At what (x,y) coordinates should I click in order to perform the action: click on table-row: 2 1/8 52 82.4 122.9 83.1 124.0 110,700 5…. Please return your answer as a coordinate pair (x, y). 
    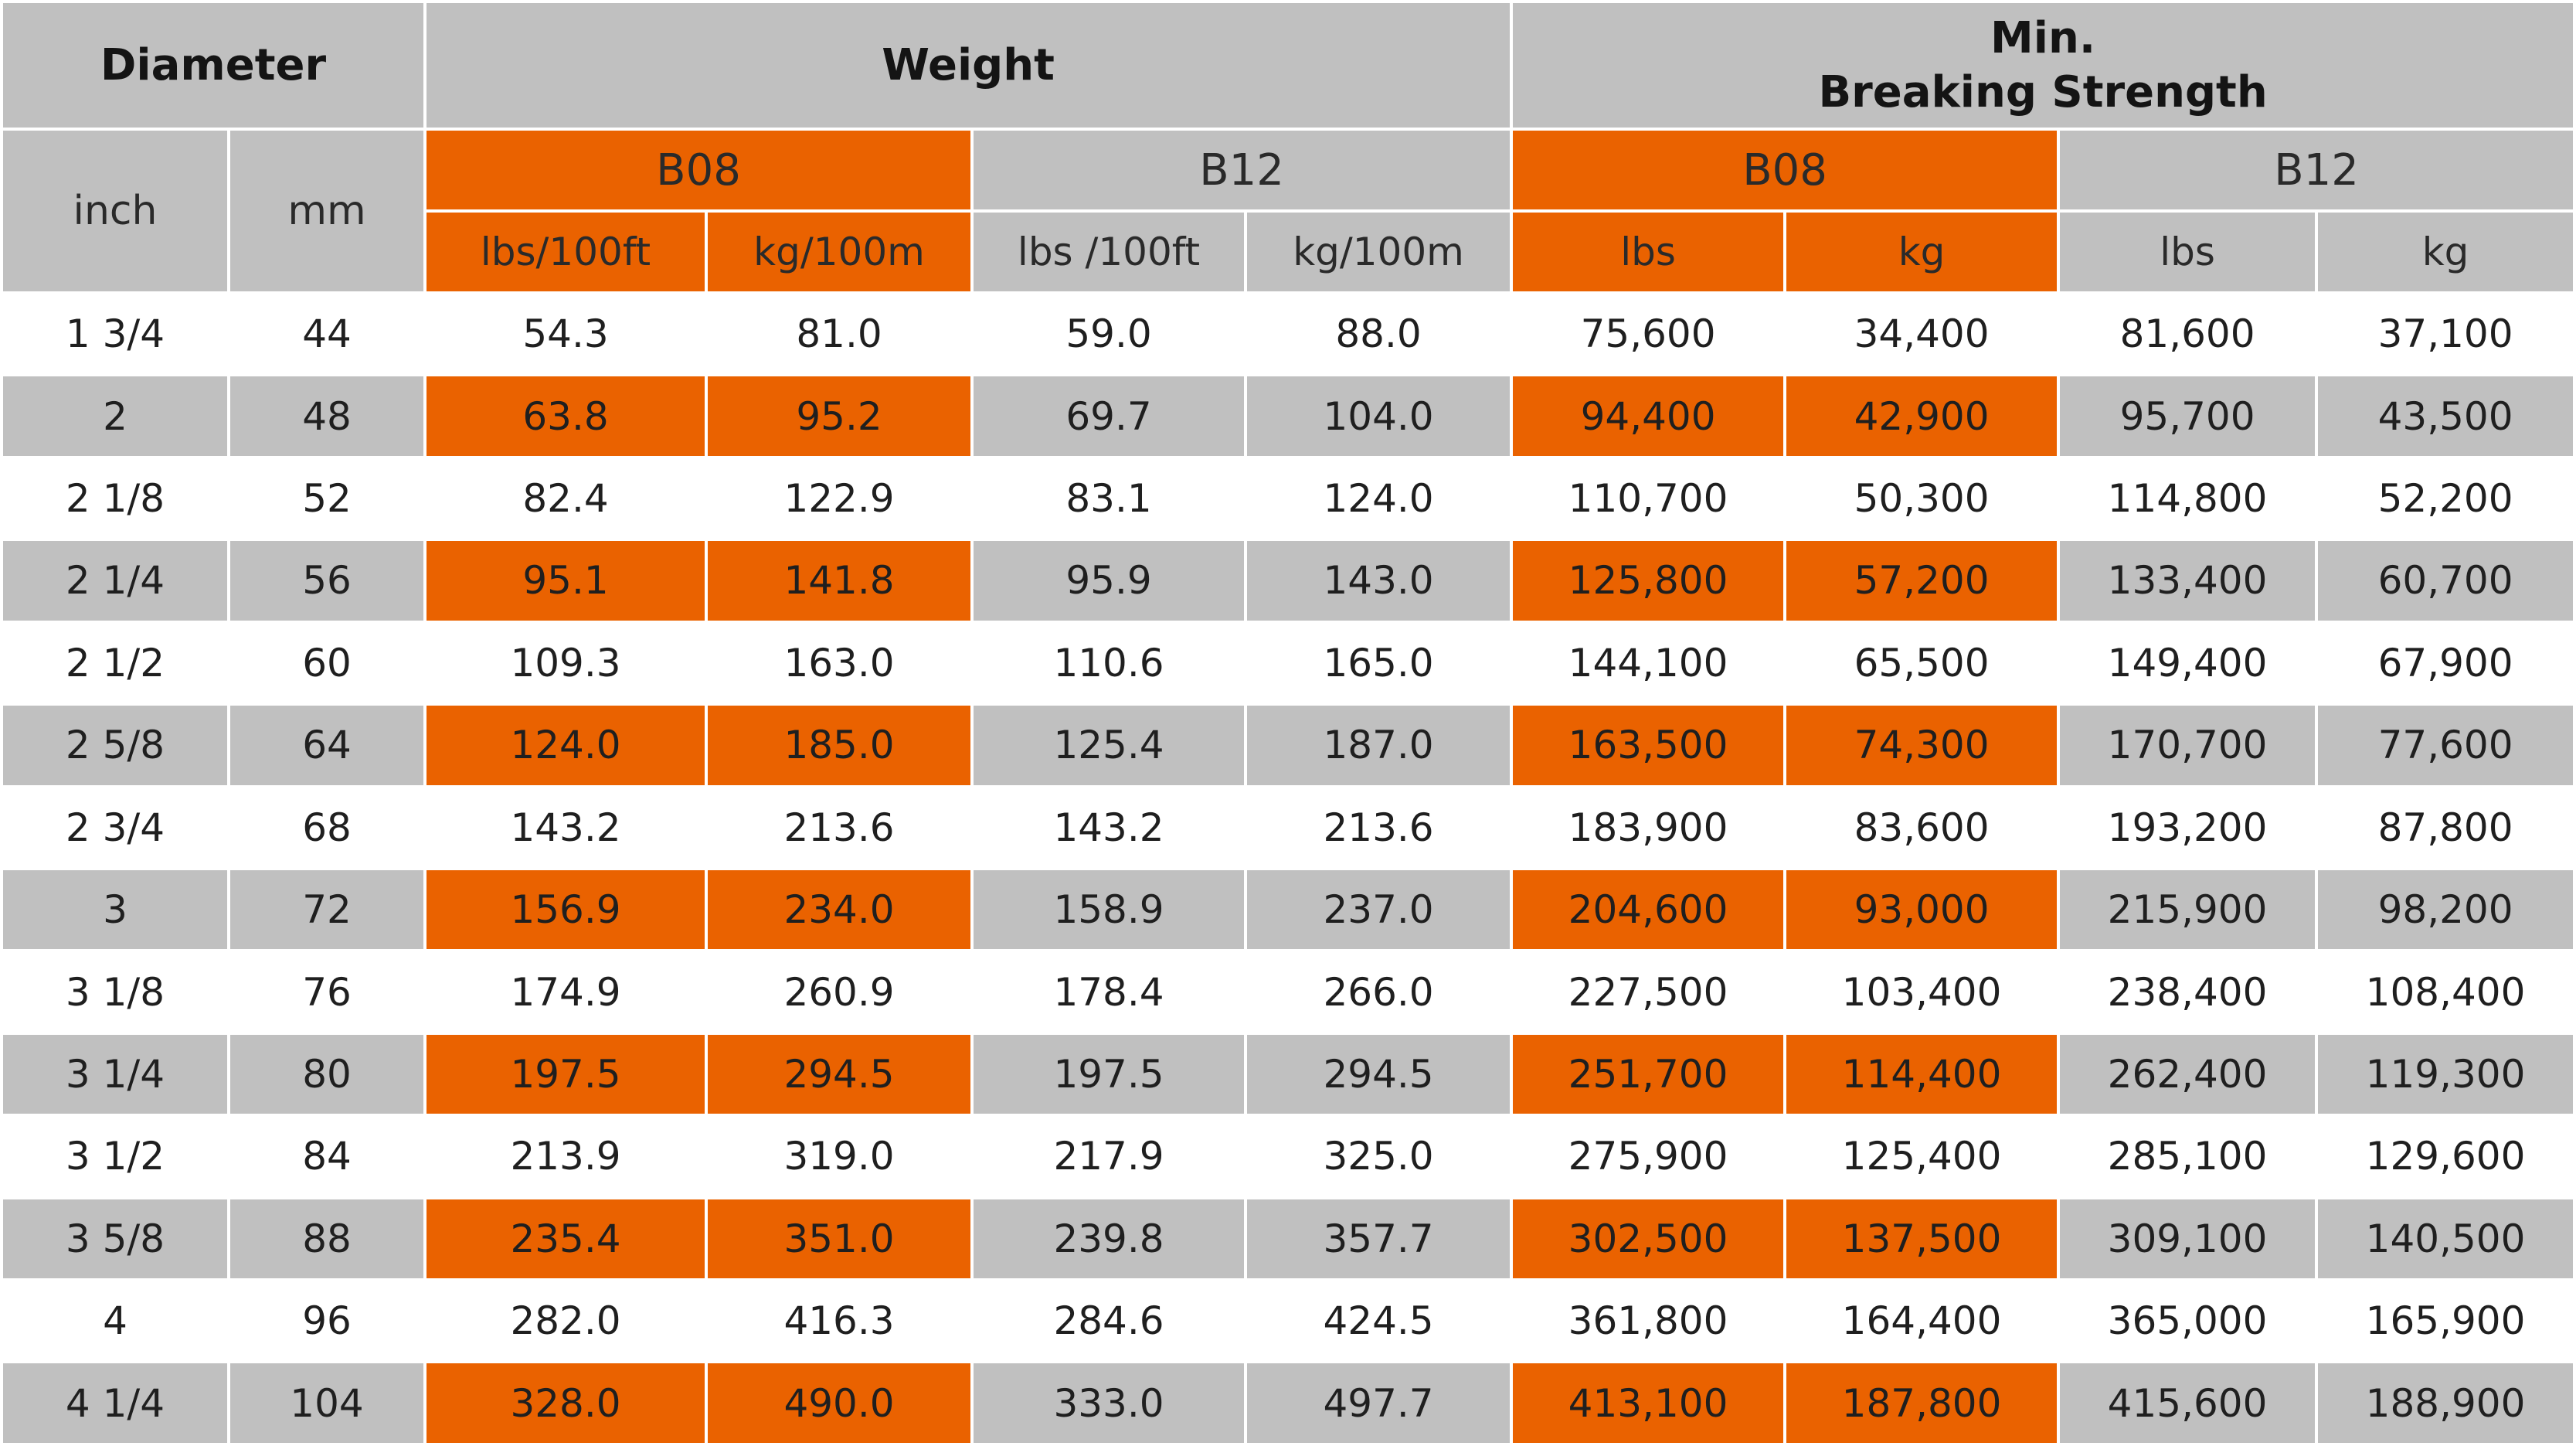
    Looking at the image, I should click on (1288, 499).